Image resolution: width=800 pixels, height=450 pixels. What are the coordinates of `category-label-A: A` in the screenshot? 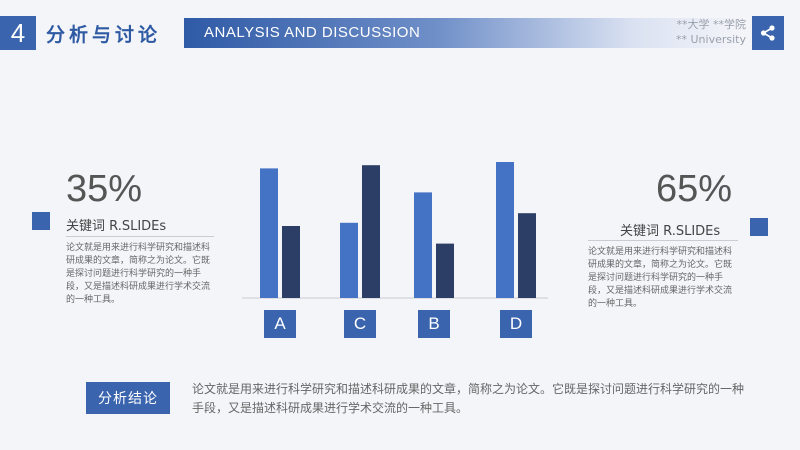 It's located at (280, 324).